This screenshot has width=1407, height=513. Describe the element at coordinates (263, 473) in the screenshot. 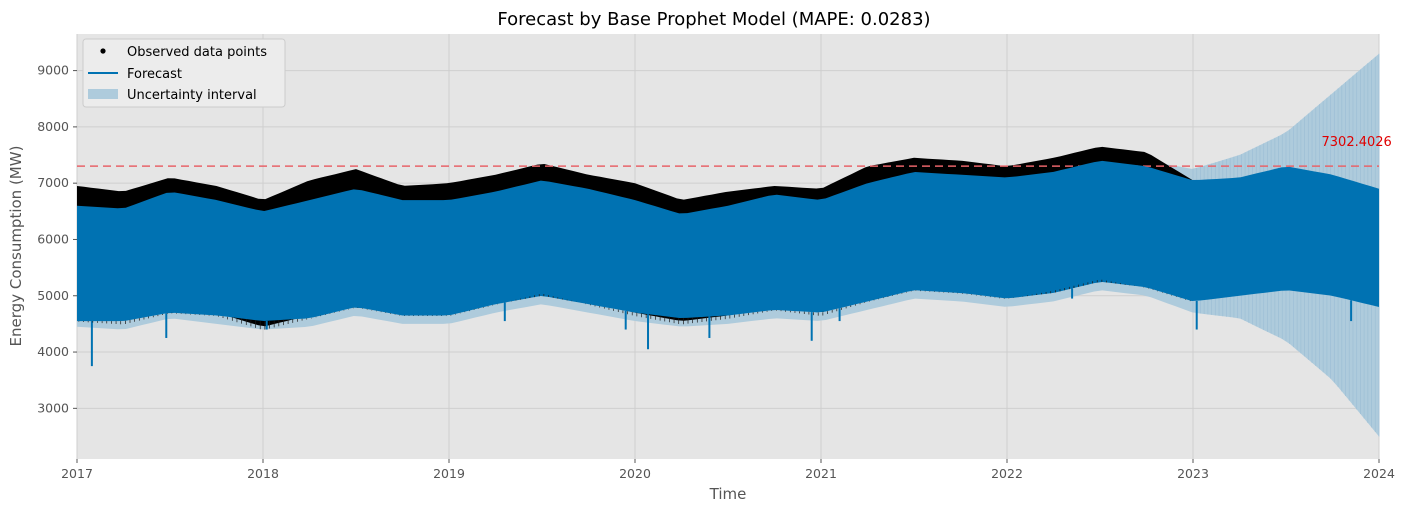

I see `x-tick-label: 2018` at that location.